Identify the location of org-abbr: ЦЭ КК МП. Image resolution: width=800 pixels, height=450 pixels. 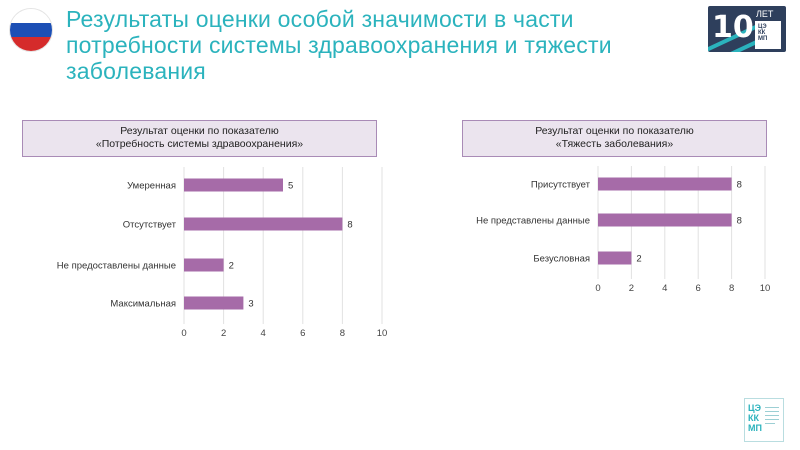
(763, 33).